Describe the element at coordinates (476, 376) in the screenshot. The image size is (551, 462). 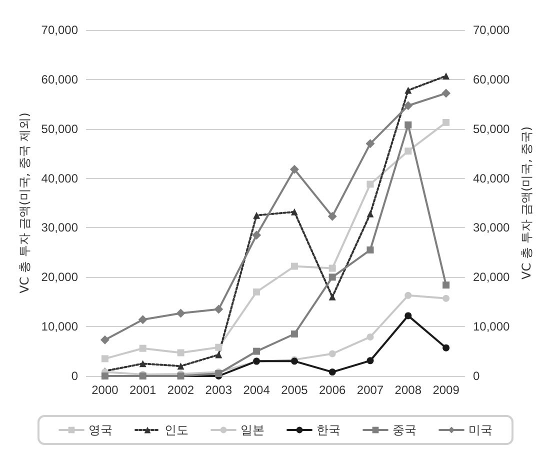
I see `y2-tick-label: 0` at that location.